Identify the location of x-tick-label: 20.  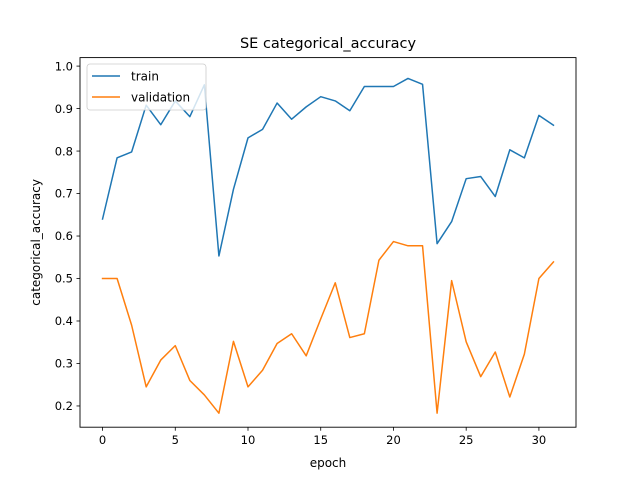
(393, 440).